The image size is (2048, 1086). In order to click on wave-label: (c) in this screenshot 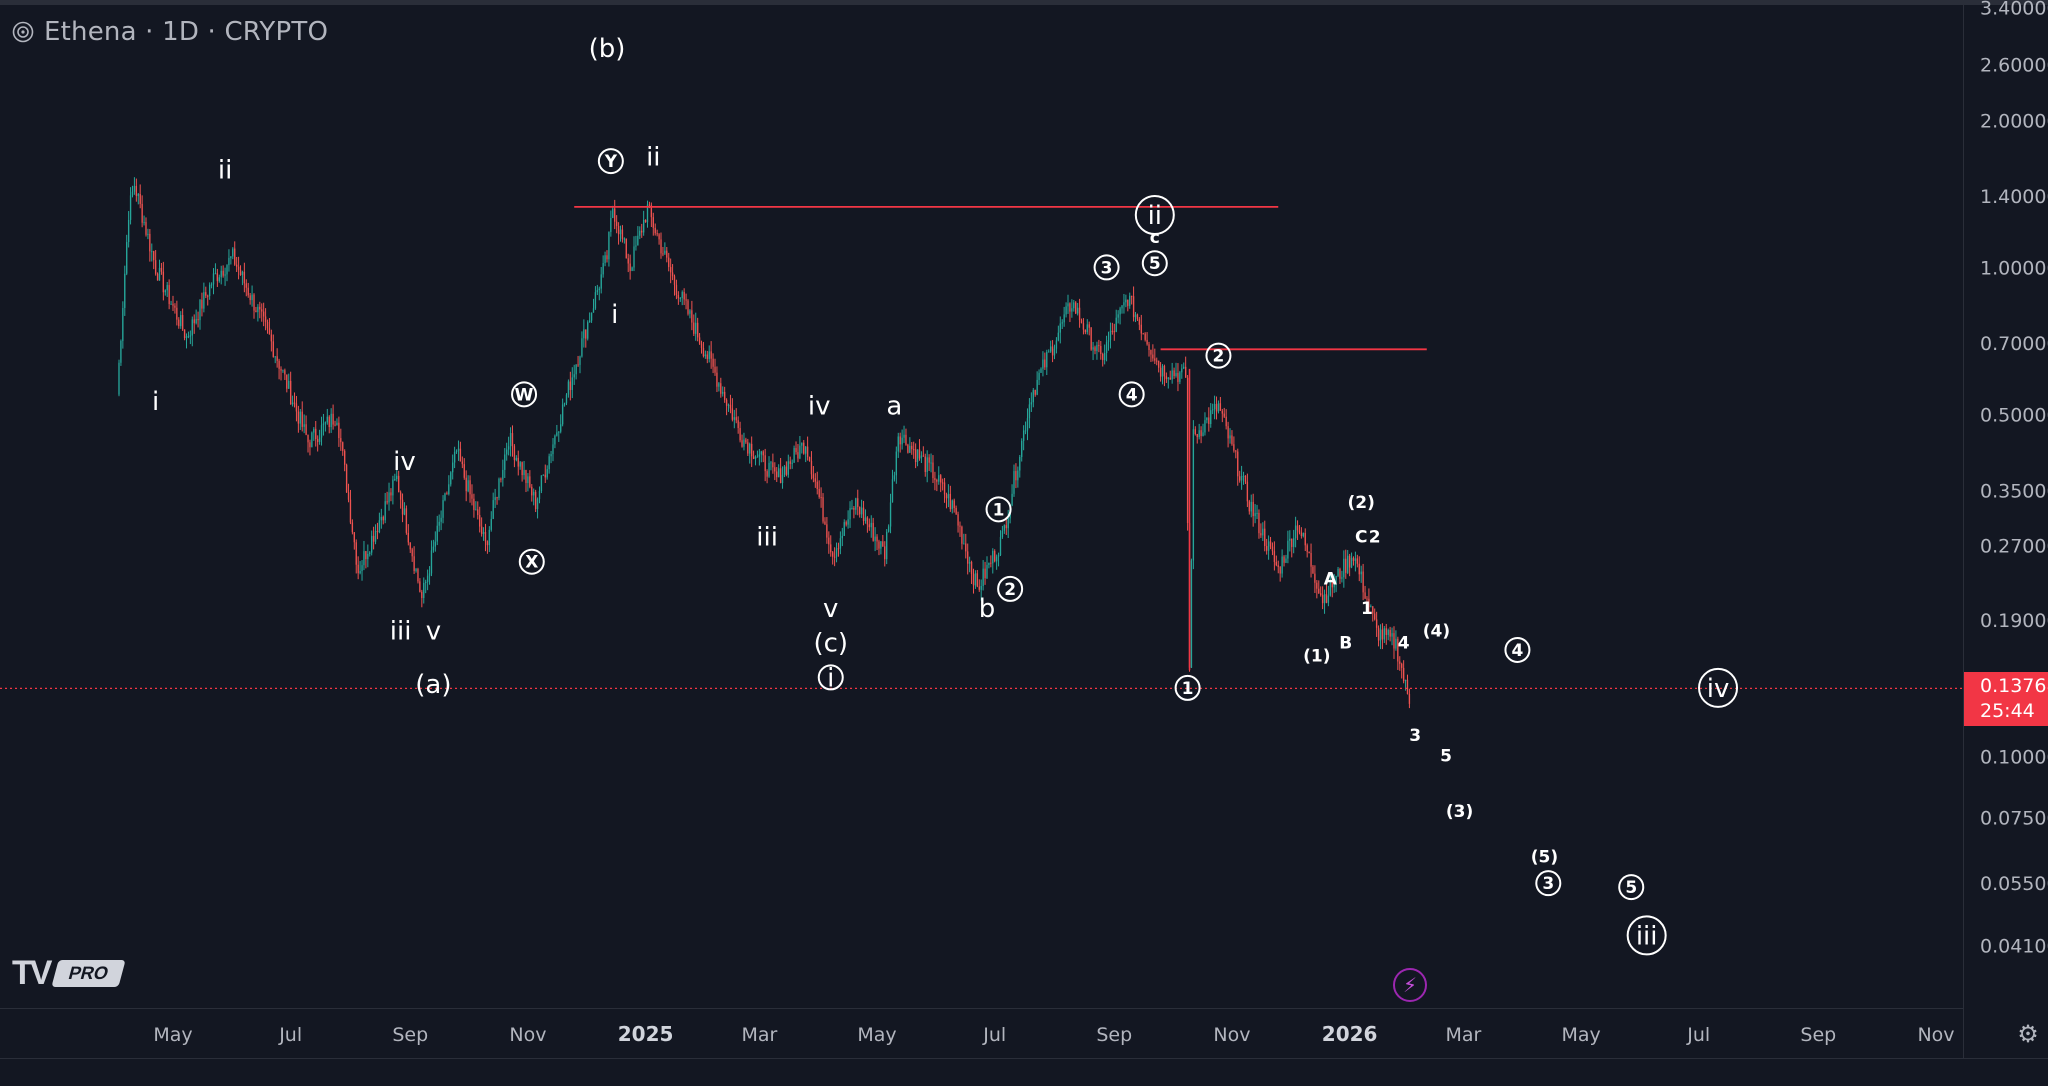, I will do `click(830, 644)`.